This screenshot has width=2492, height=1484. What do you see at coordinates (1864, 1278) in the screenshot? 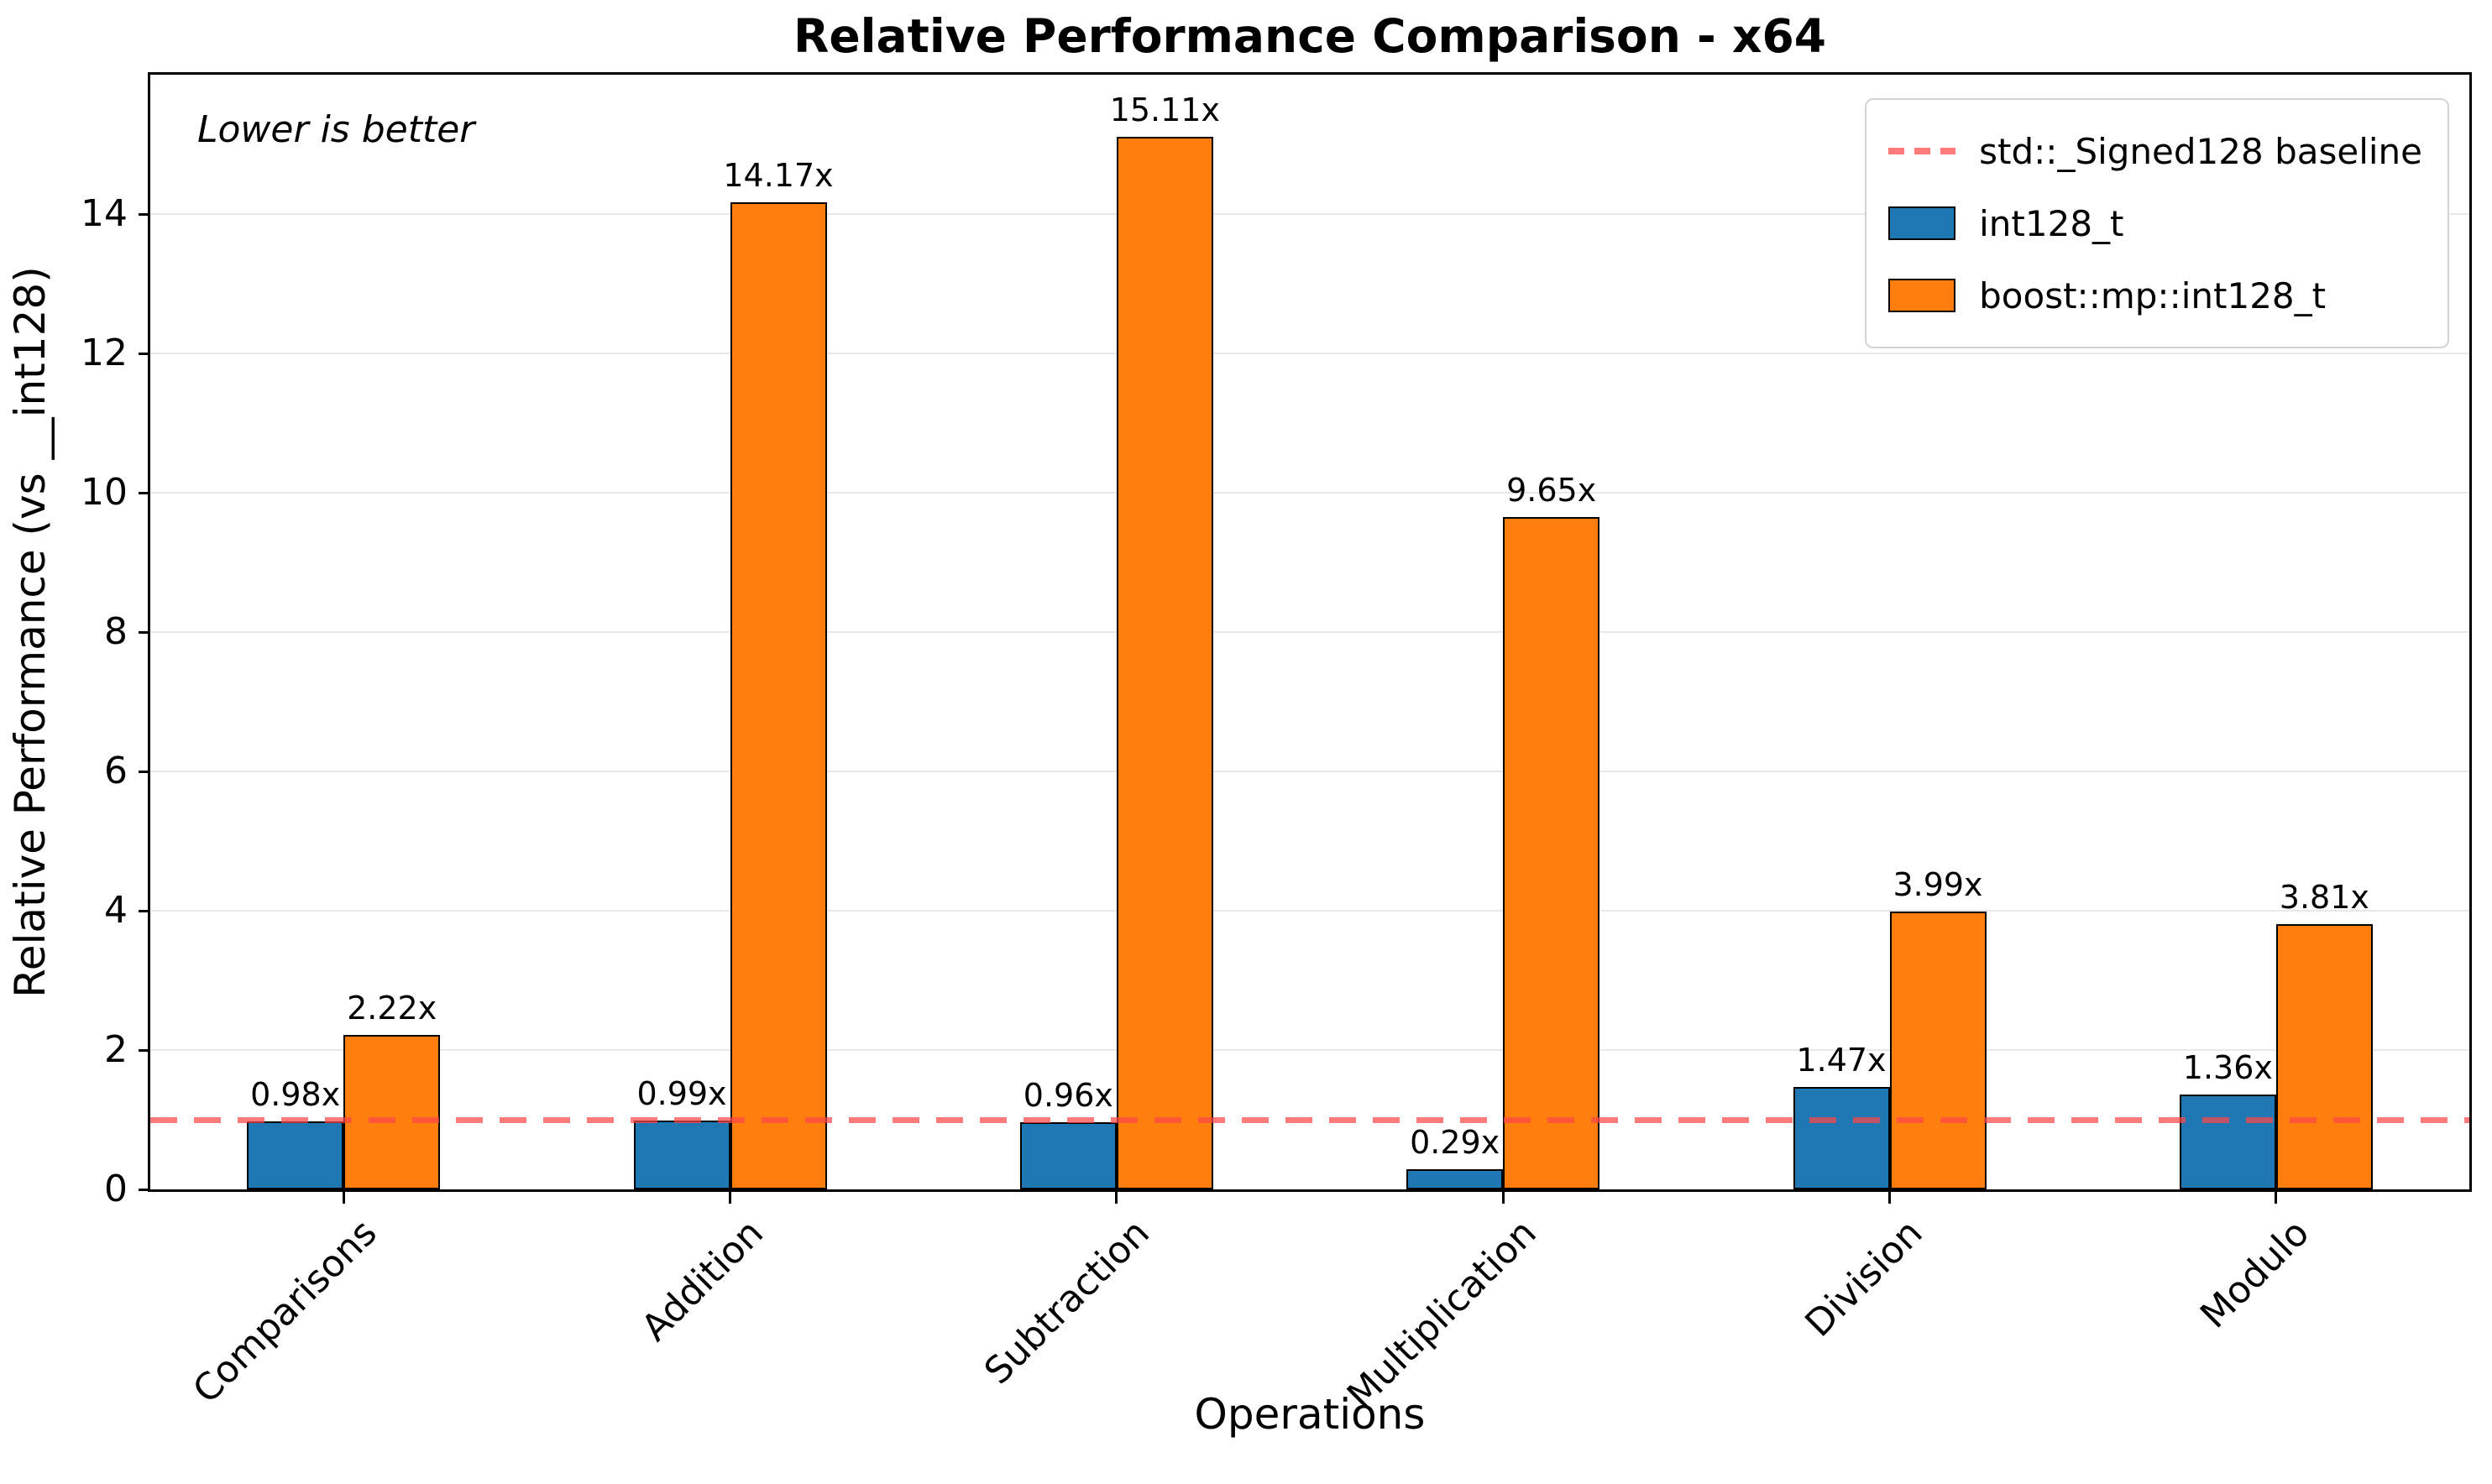
I see `x-tick-label-Division: Division` at bounding box center [1864, 1278].